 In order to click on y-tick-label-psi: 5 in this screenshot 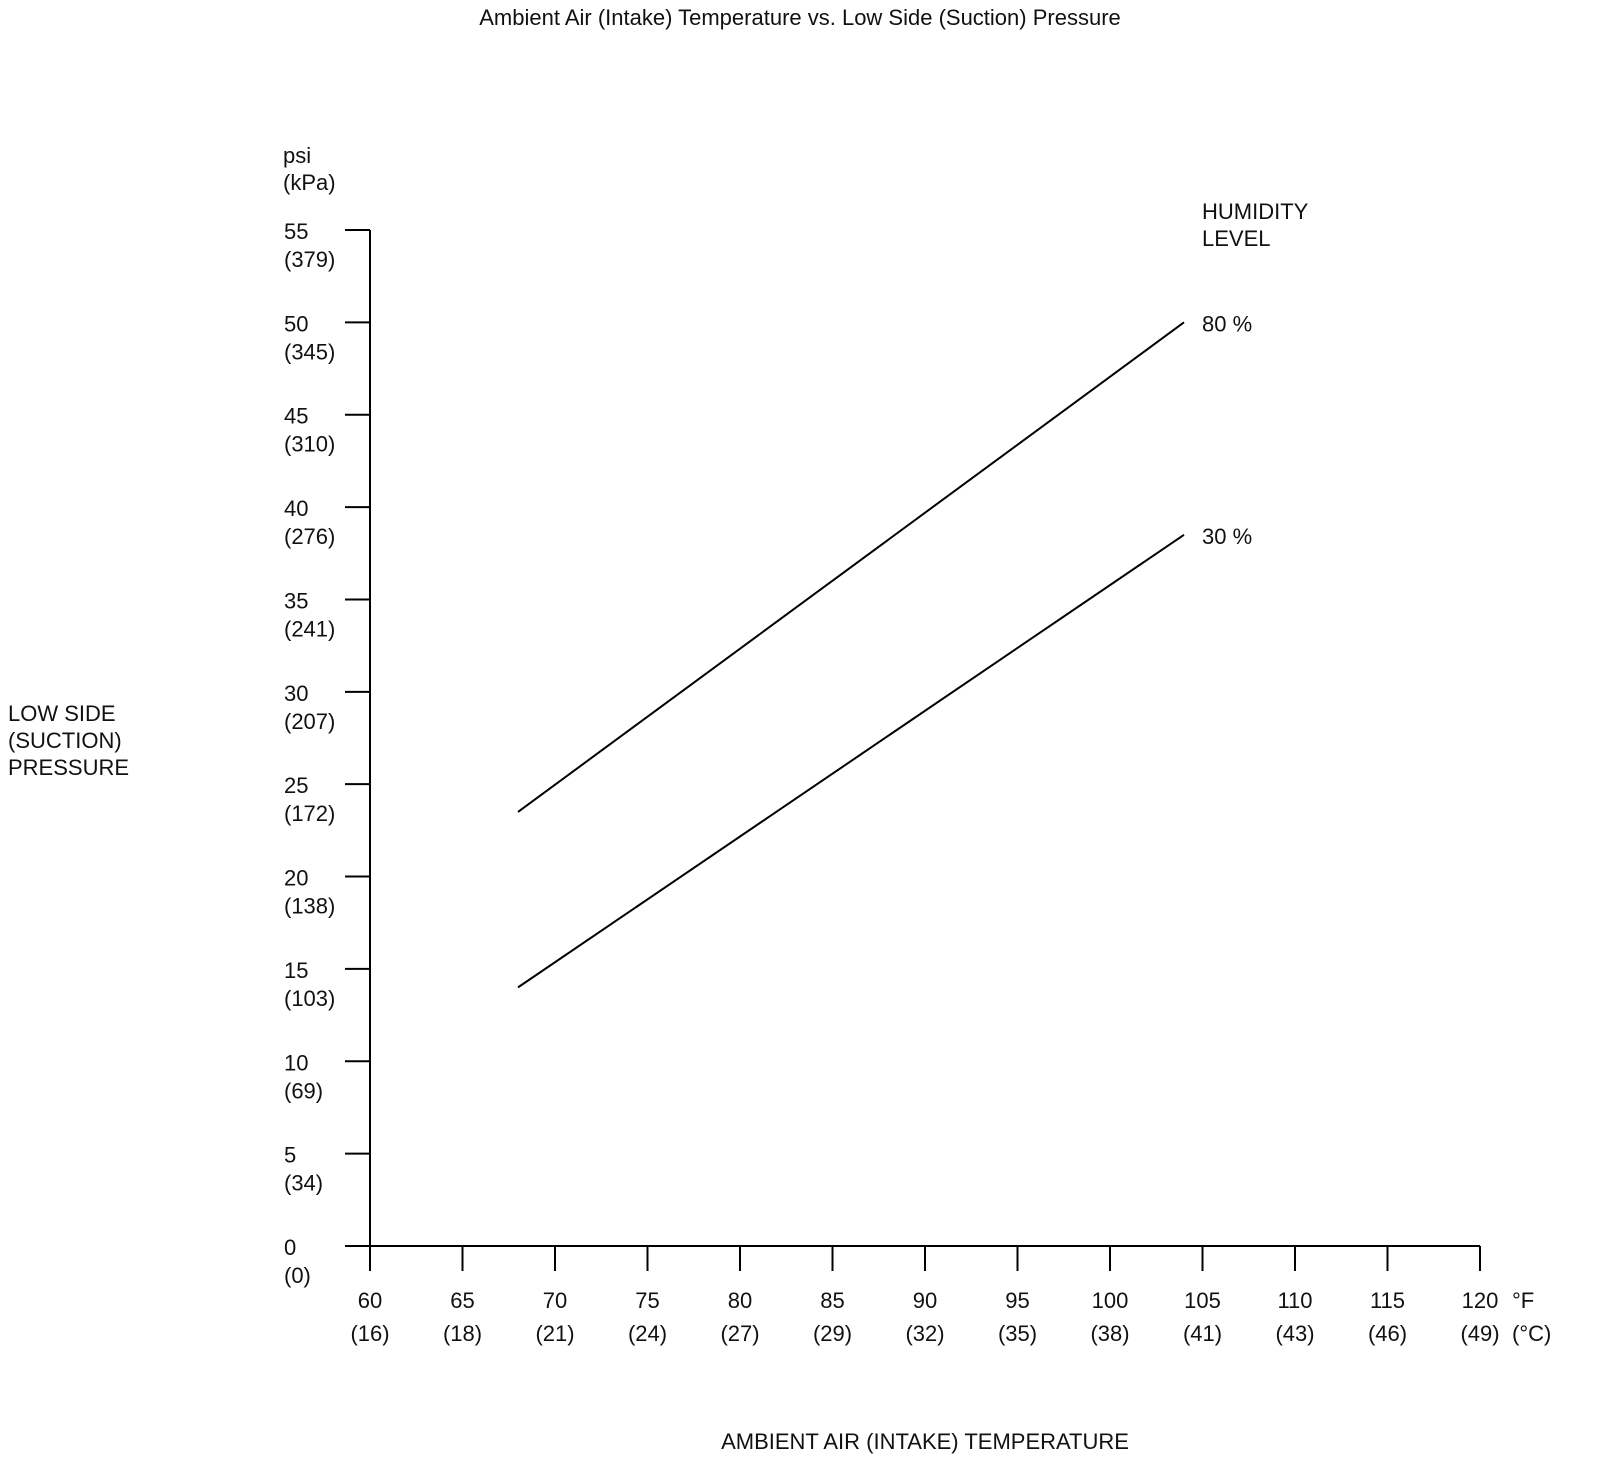, I will do `click(290, 1155)`.